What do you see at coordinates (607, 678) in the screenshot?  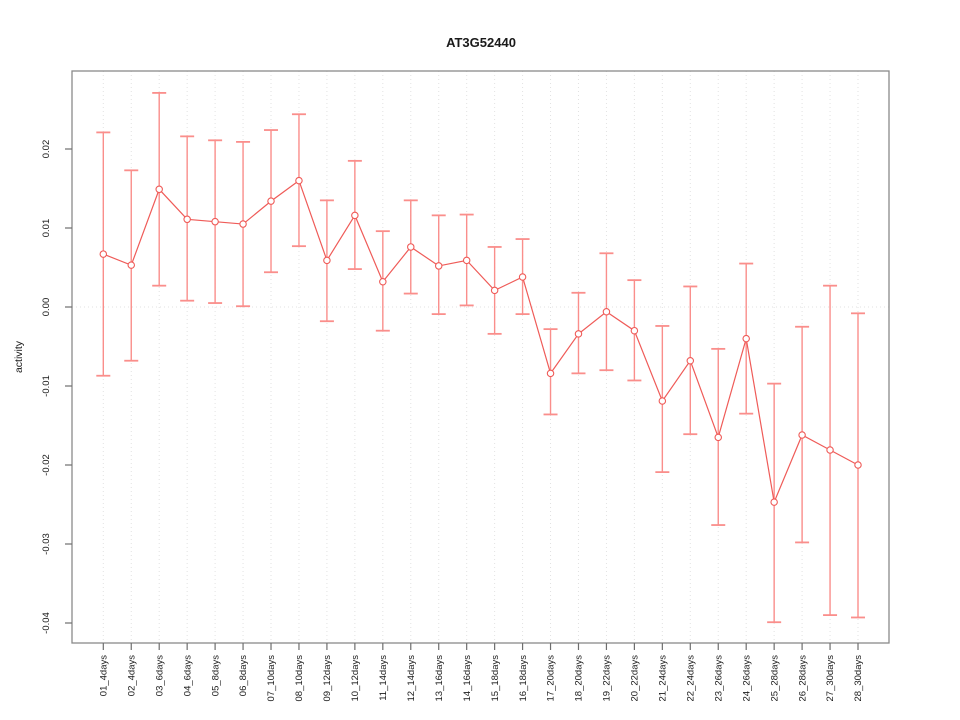 I see `x-tick-label: 19_22days` at bounding box center [607, 678].